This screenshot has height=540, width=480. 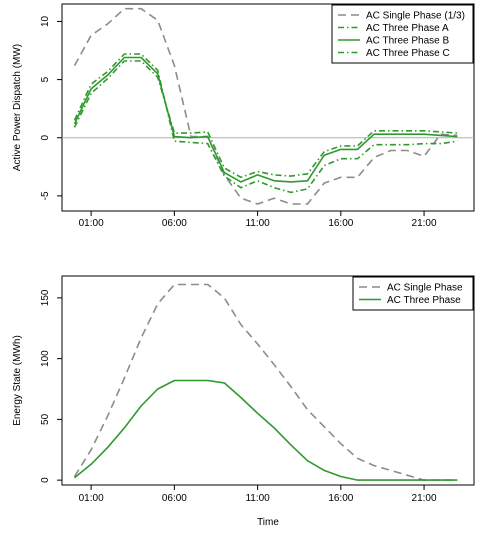 What do you see at coordinates (45, 21) in the screenshot?
I see `y-tick-label: 10` at bounding box center [45, 21].